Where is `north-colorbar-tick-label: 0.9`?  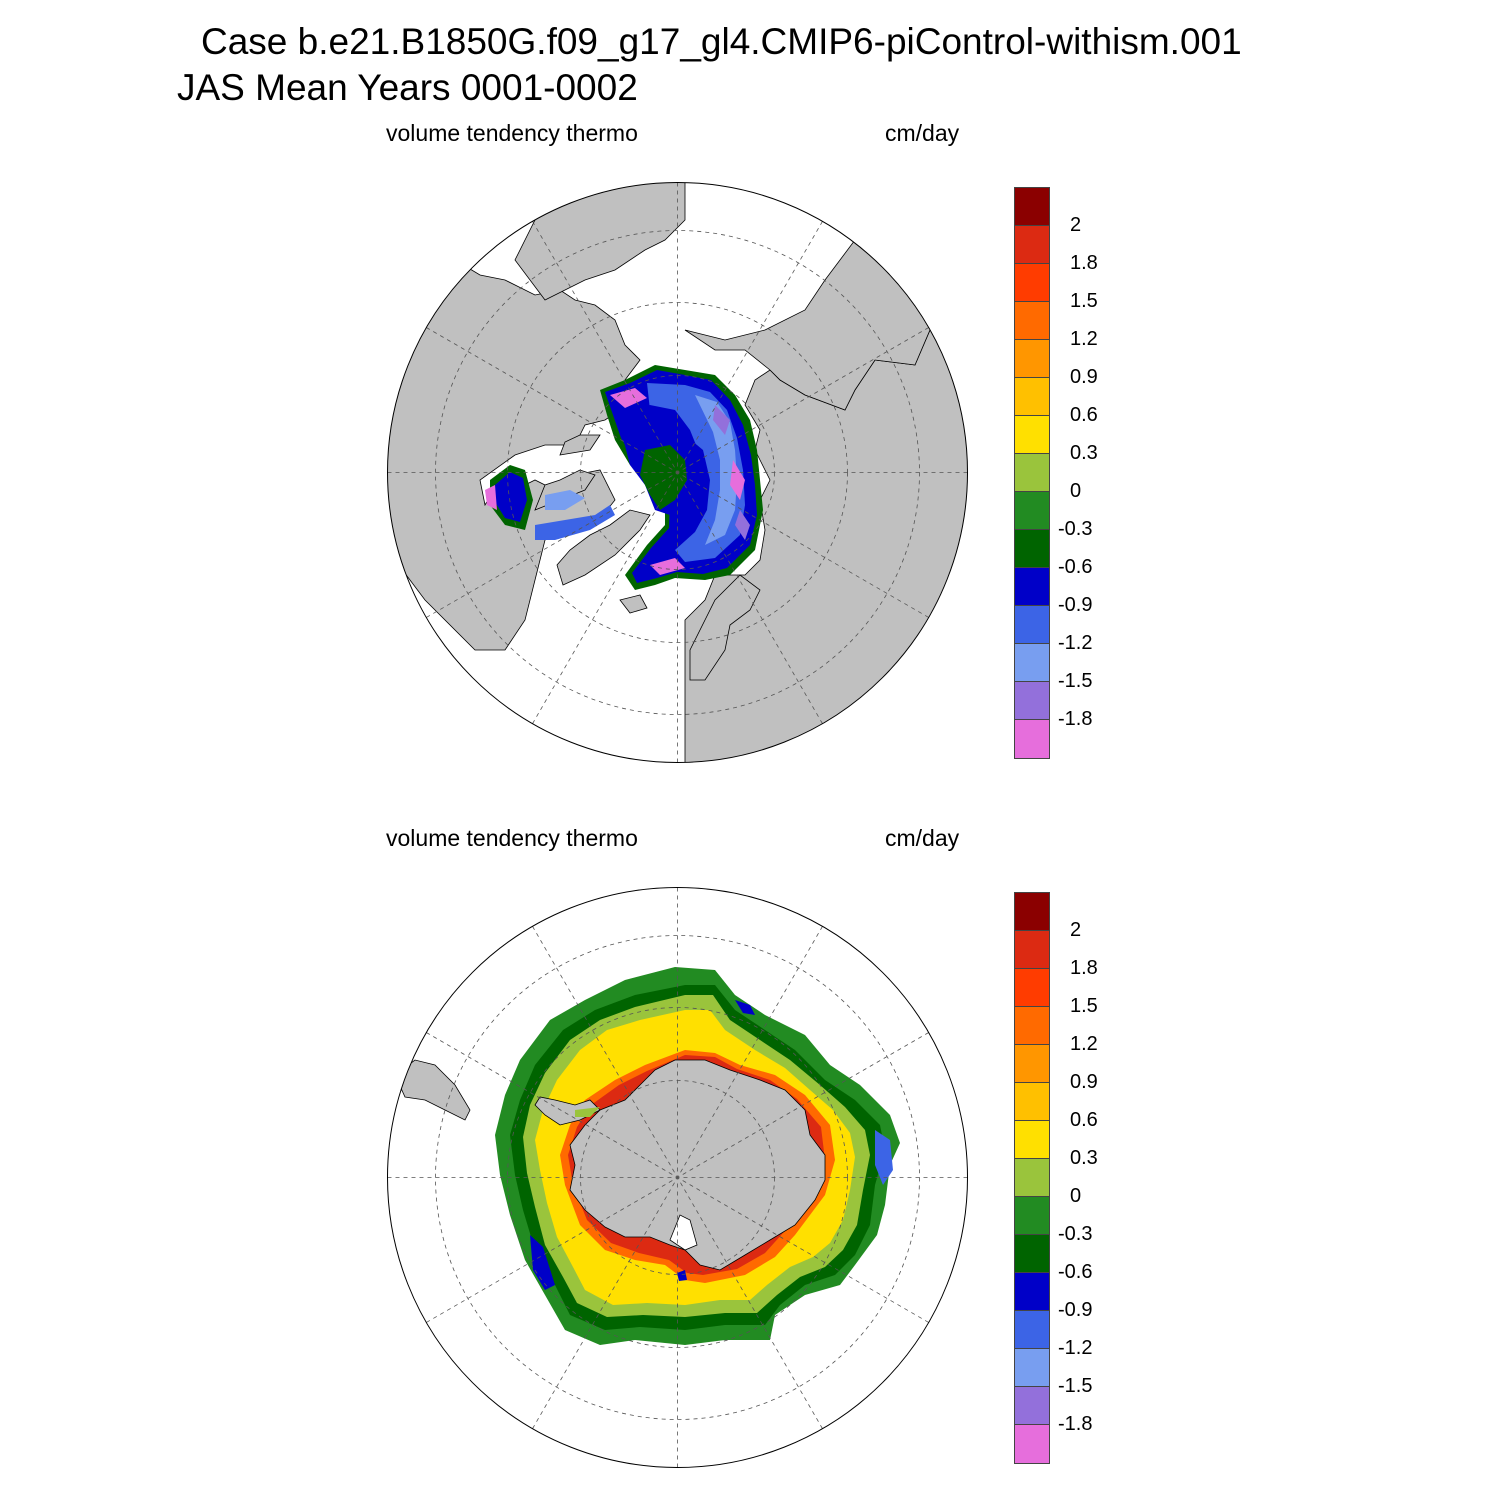
north-colorbar-tick-label: 0.9 is located at coordinates (1084, 377).